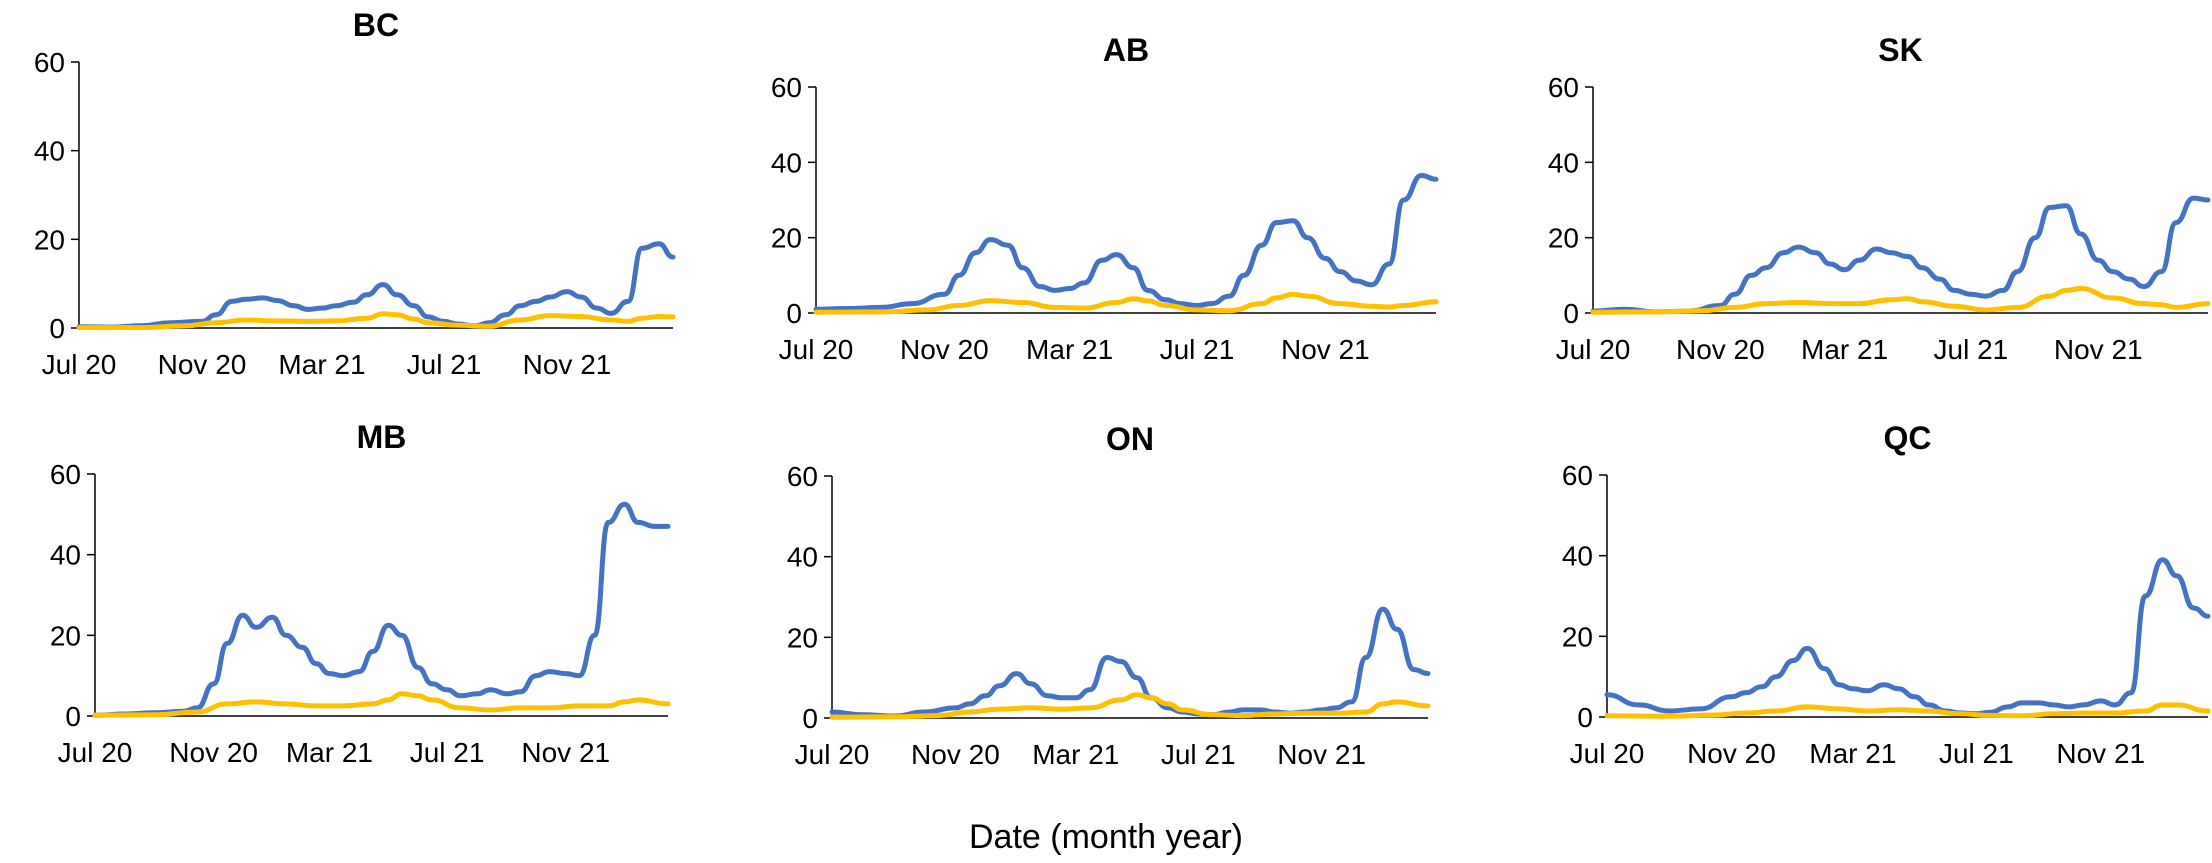  I want to click on panel-qc: QC 0 20 40 60 Jul 20 Nov 20 Mar 21 Jul 21 Nov 21, so click(1886, 594).